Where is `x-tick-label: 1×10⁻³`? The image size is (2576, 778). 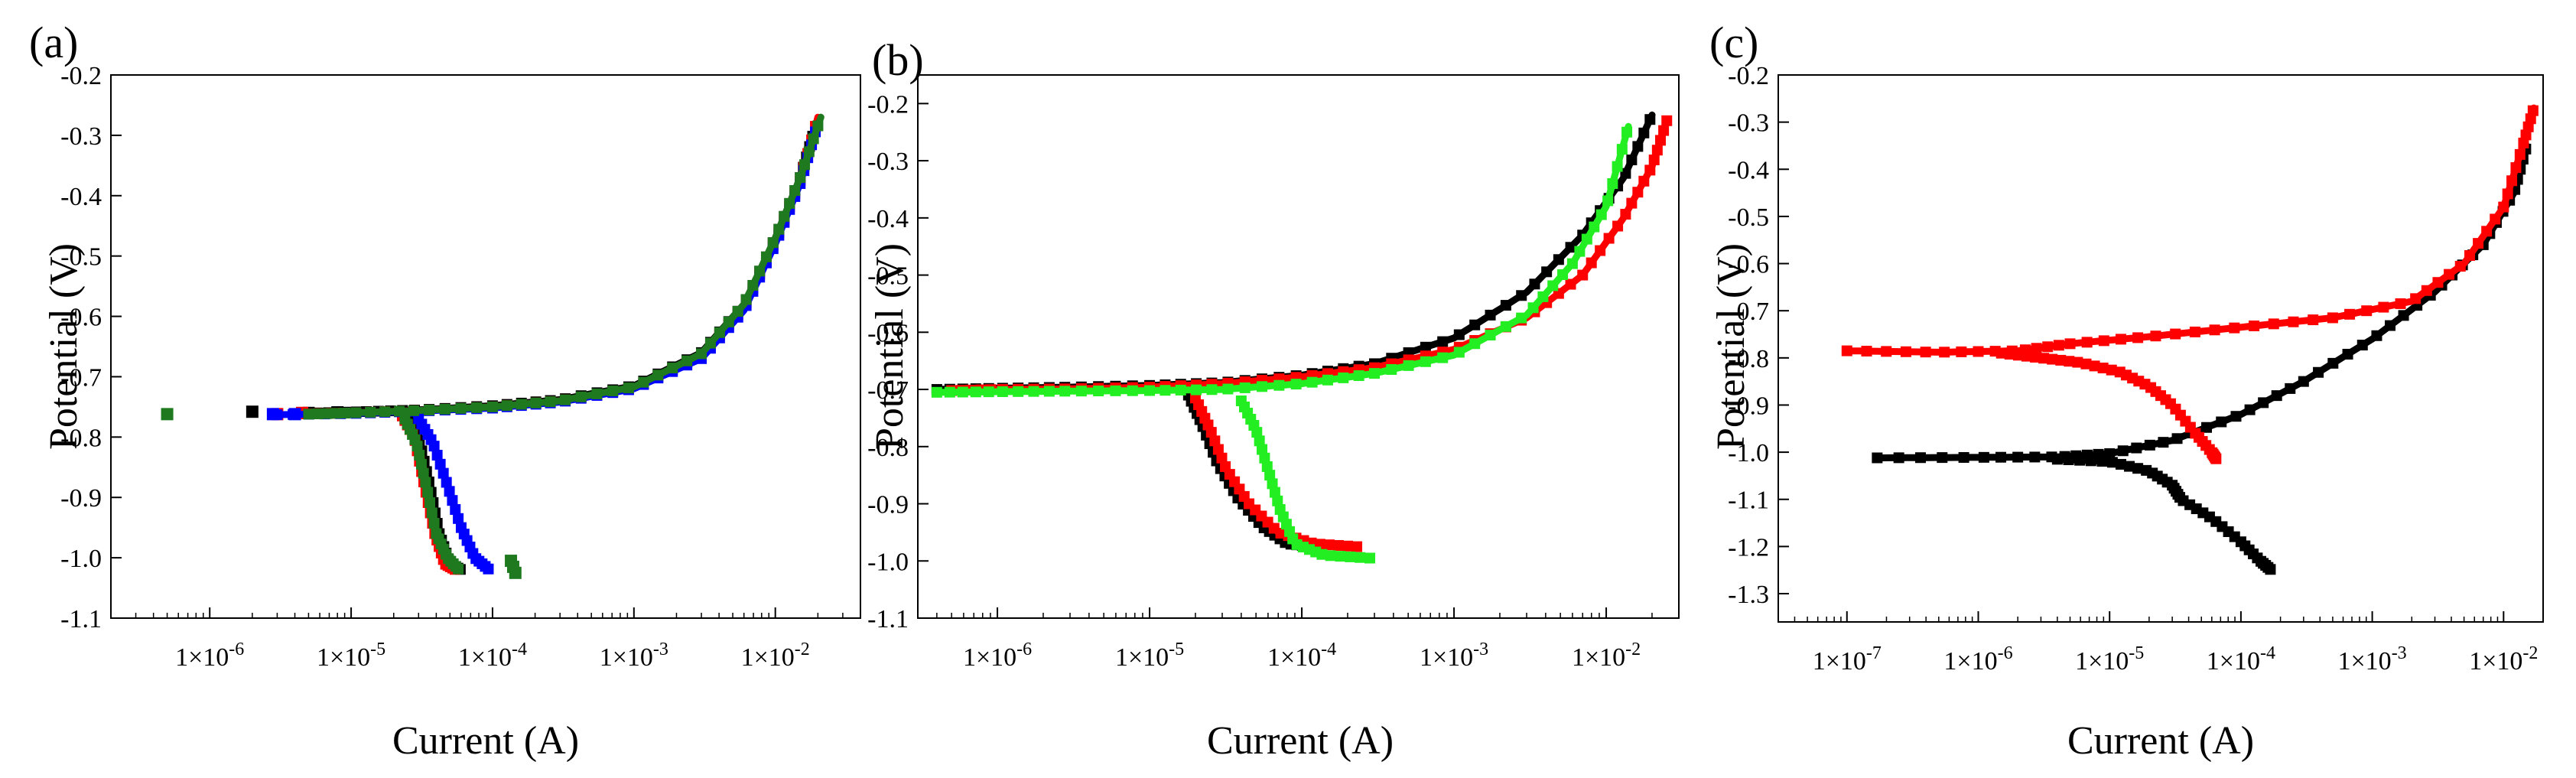
x-tick-label: 1×10⁻³ is located at coordinates (634, 656).